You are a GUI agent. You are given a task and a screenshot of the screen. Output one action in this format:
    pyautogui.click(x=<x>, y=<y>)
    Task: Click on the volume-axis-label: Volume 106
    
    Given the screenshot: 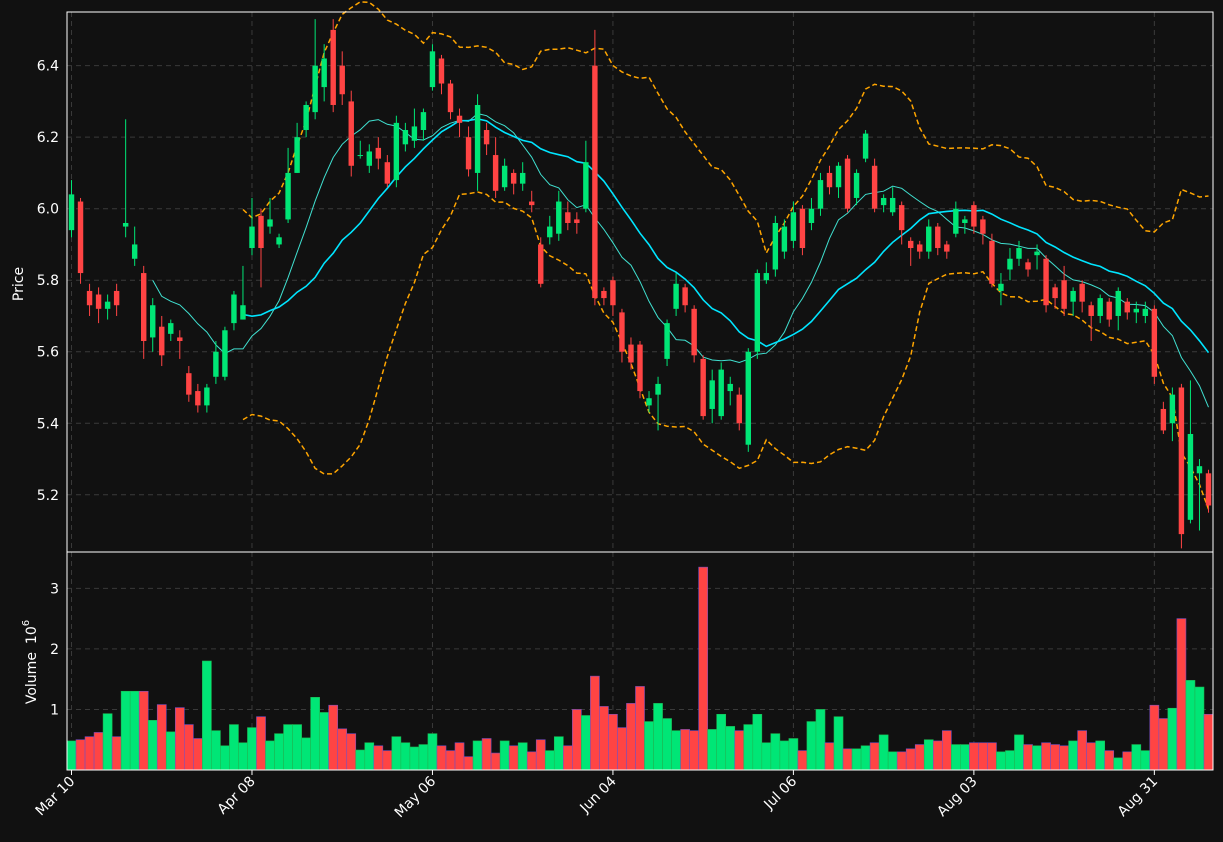 What is the action you would take?
    pyautogui.click(x=30, y=662)
    